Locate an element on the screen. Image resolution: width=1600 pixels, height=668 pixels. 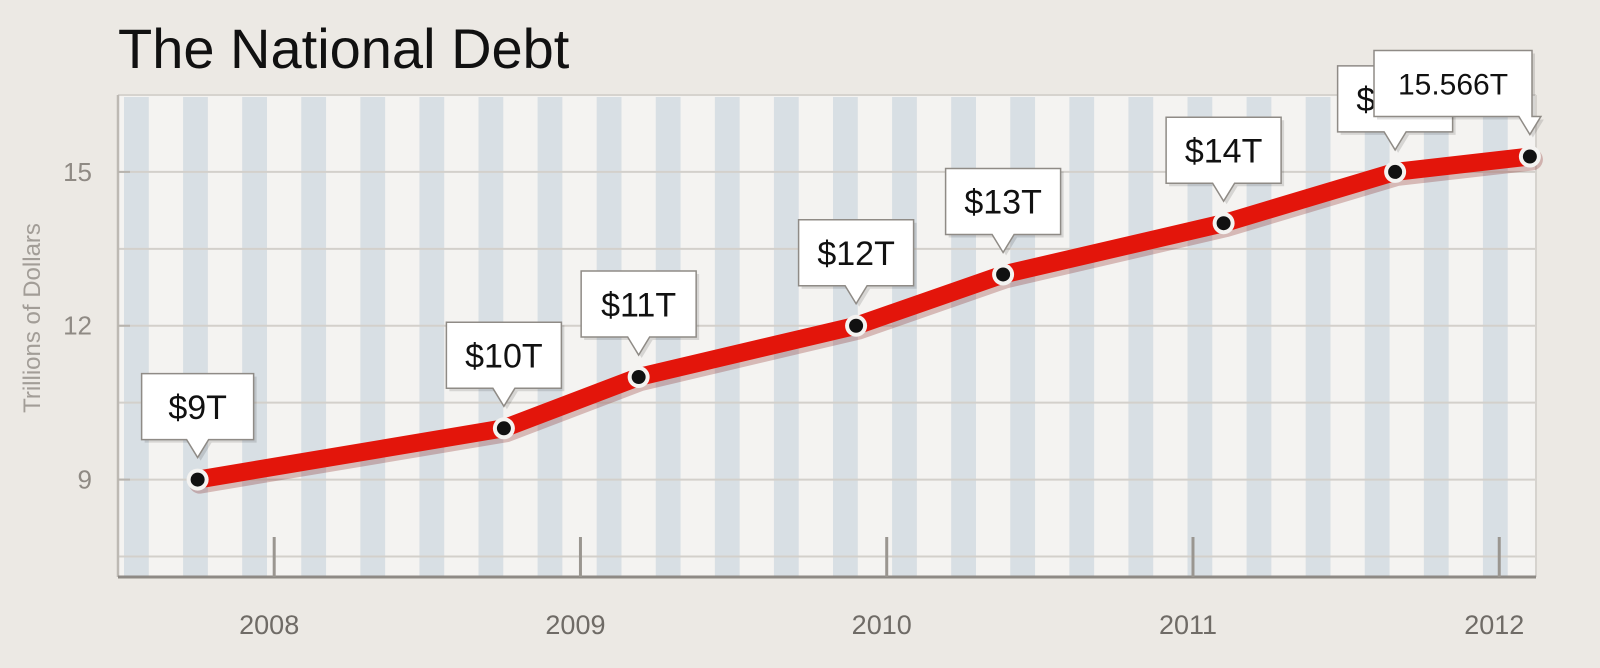
data-label: $9T is located at coordinates (198, 416).